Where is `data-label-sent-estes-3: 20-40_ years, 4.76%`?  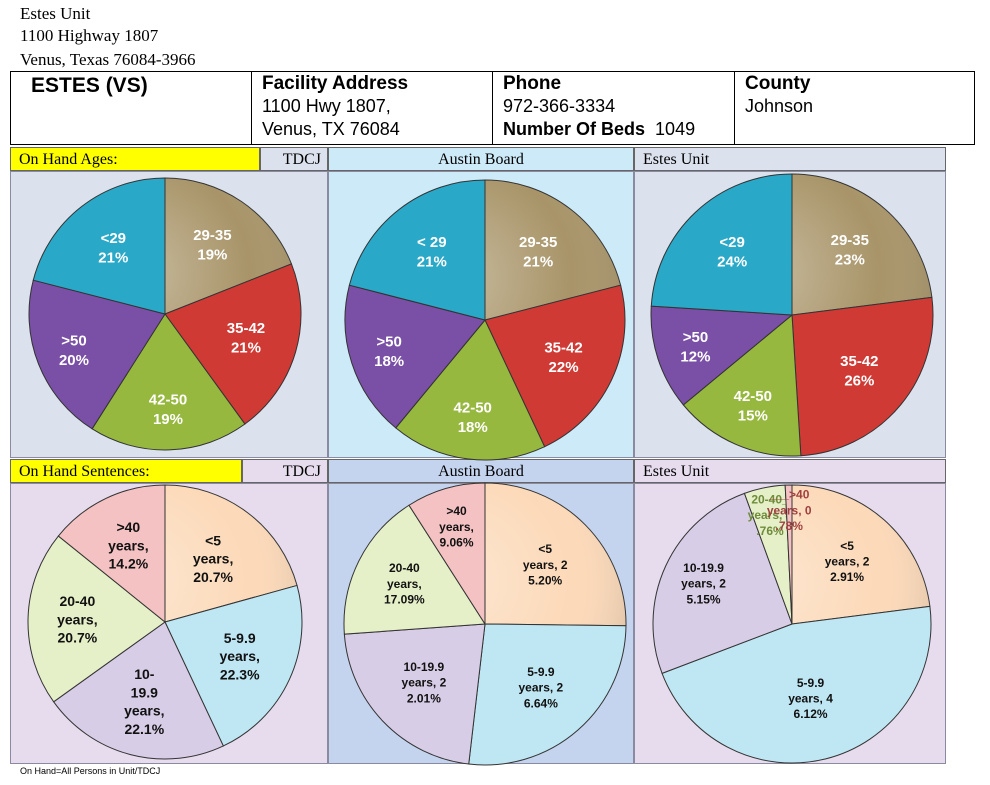
data-label-sent-estes-3: 20-40_ years, 4.76% is located at coordinates (770, 515).